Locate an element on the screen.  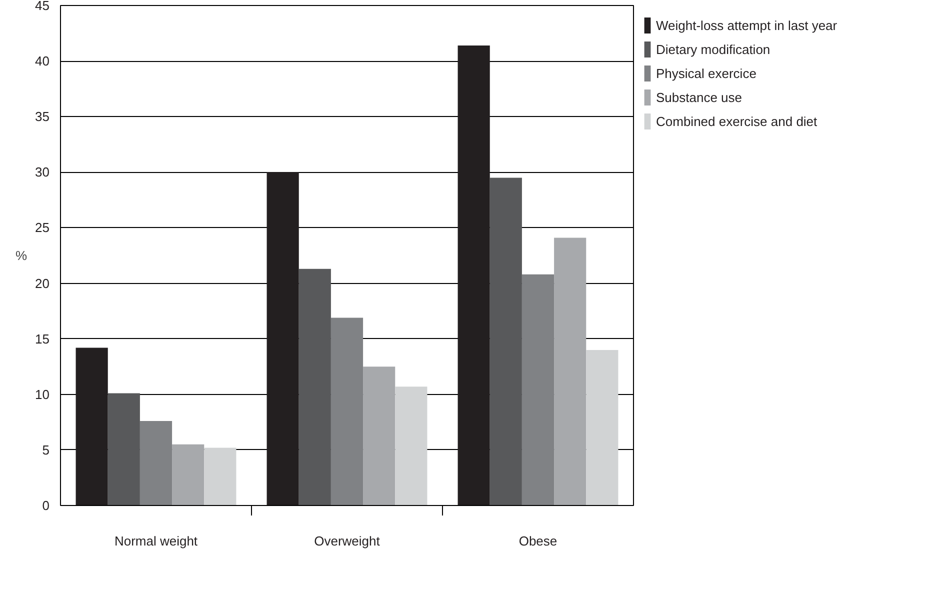
legend-label: Physical exercice is located at coordinates (706, 73).